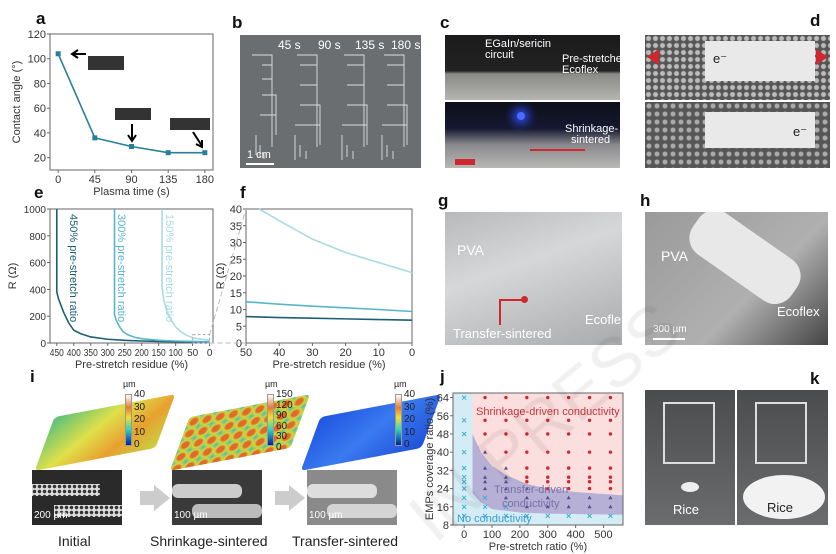 This screenshot has width=836, height=554. What do you see at coordinates (191, 515) in the screenshot?
I see `scale-bar-label: 100 µm` at bounding box center [191, 515].